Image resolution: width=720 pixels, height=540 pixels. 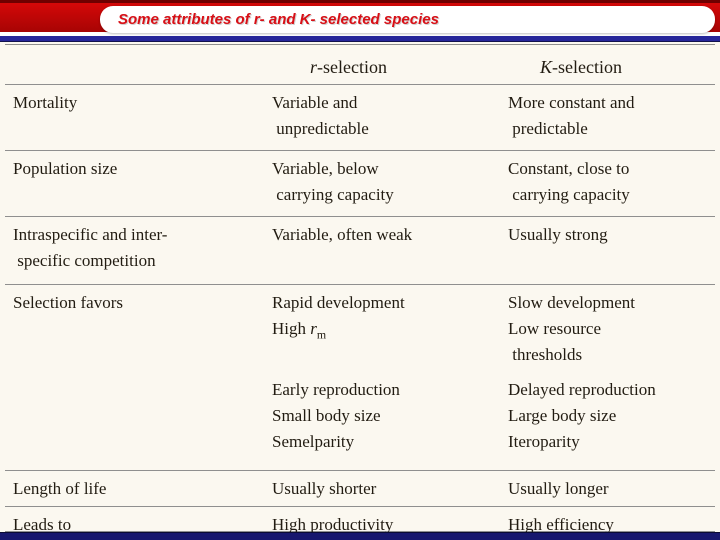 I want to click on table-header-row: r-selection K-selection, so click(x=360, y=64).